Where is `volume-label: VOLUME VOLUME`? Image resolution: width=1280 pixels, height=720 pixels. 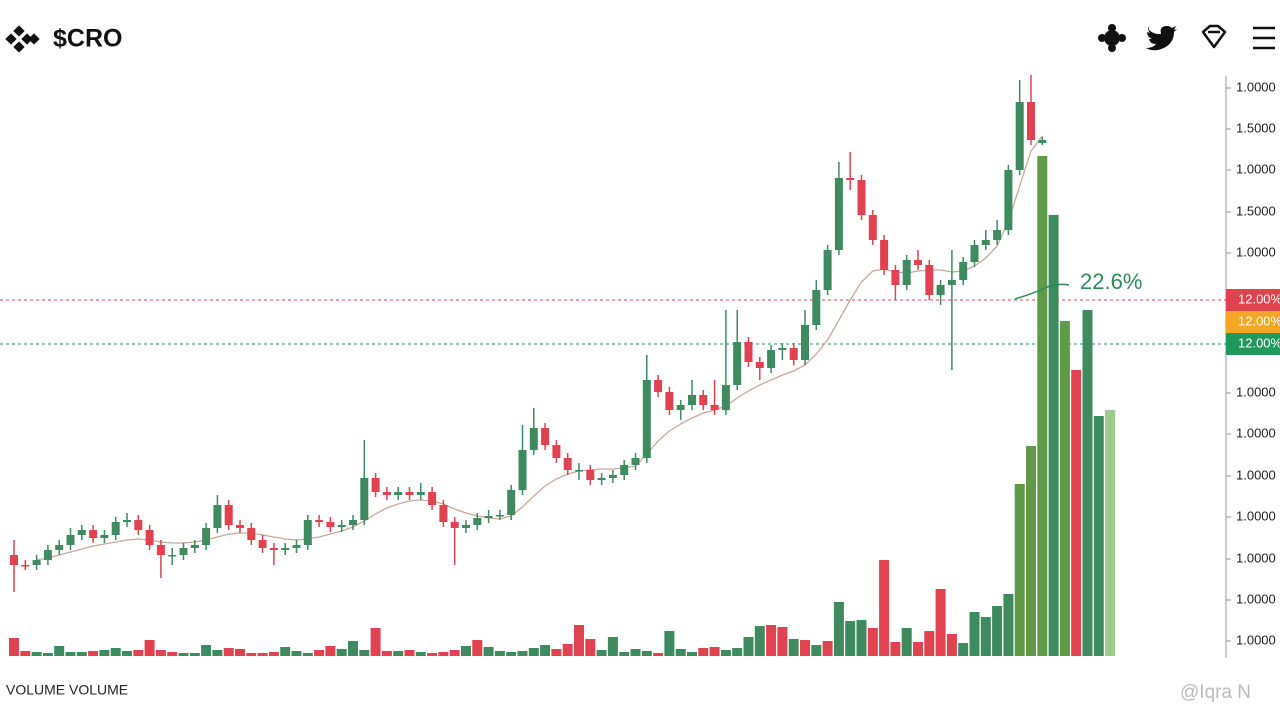 volume-label: VOLUME VOLUME is located at coordinates (67, 690).